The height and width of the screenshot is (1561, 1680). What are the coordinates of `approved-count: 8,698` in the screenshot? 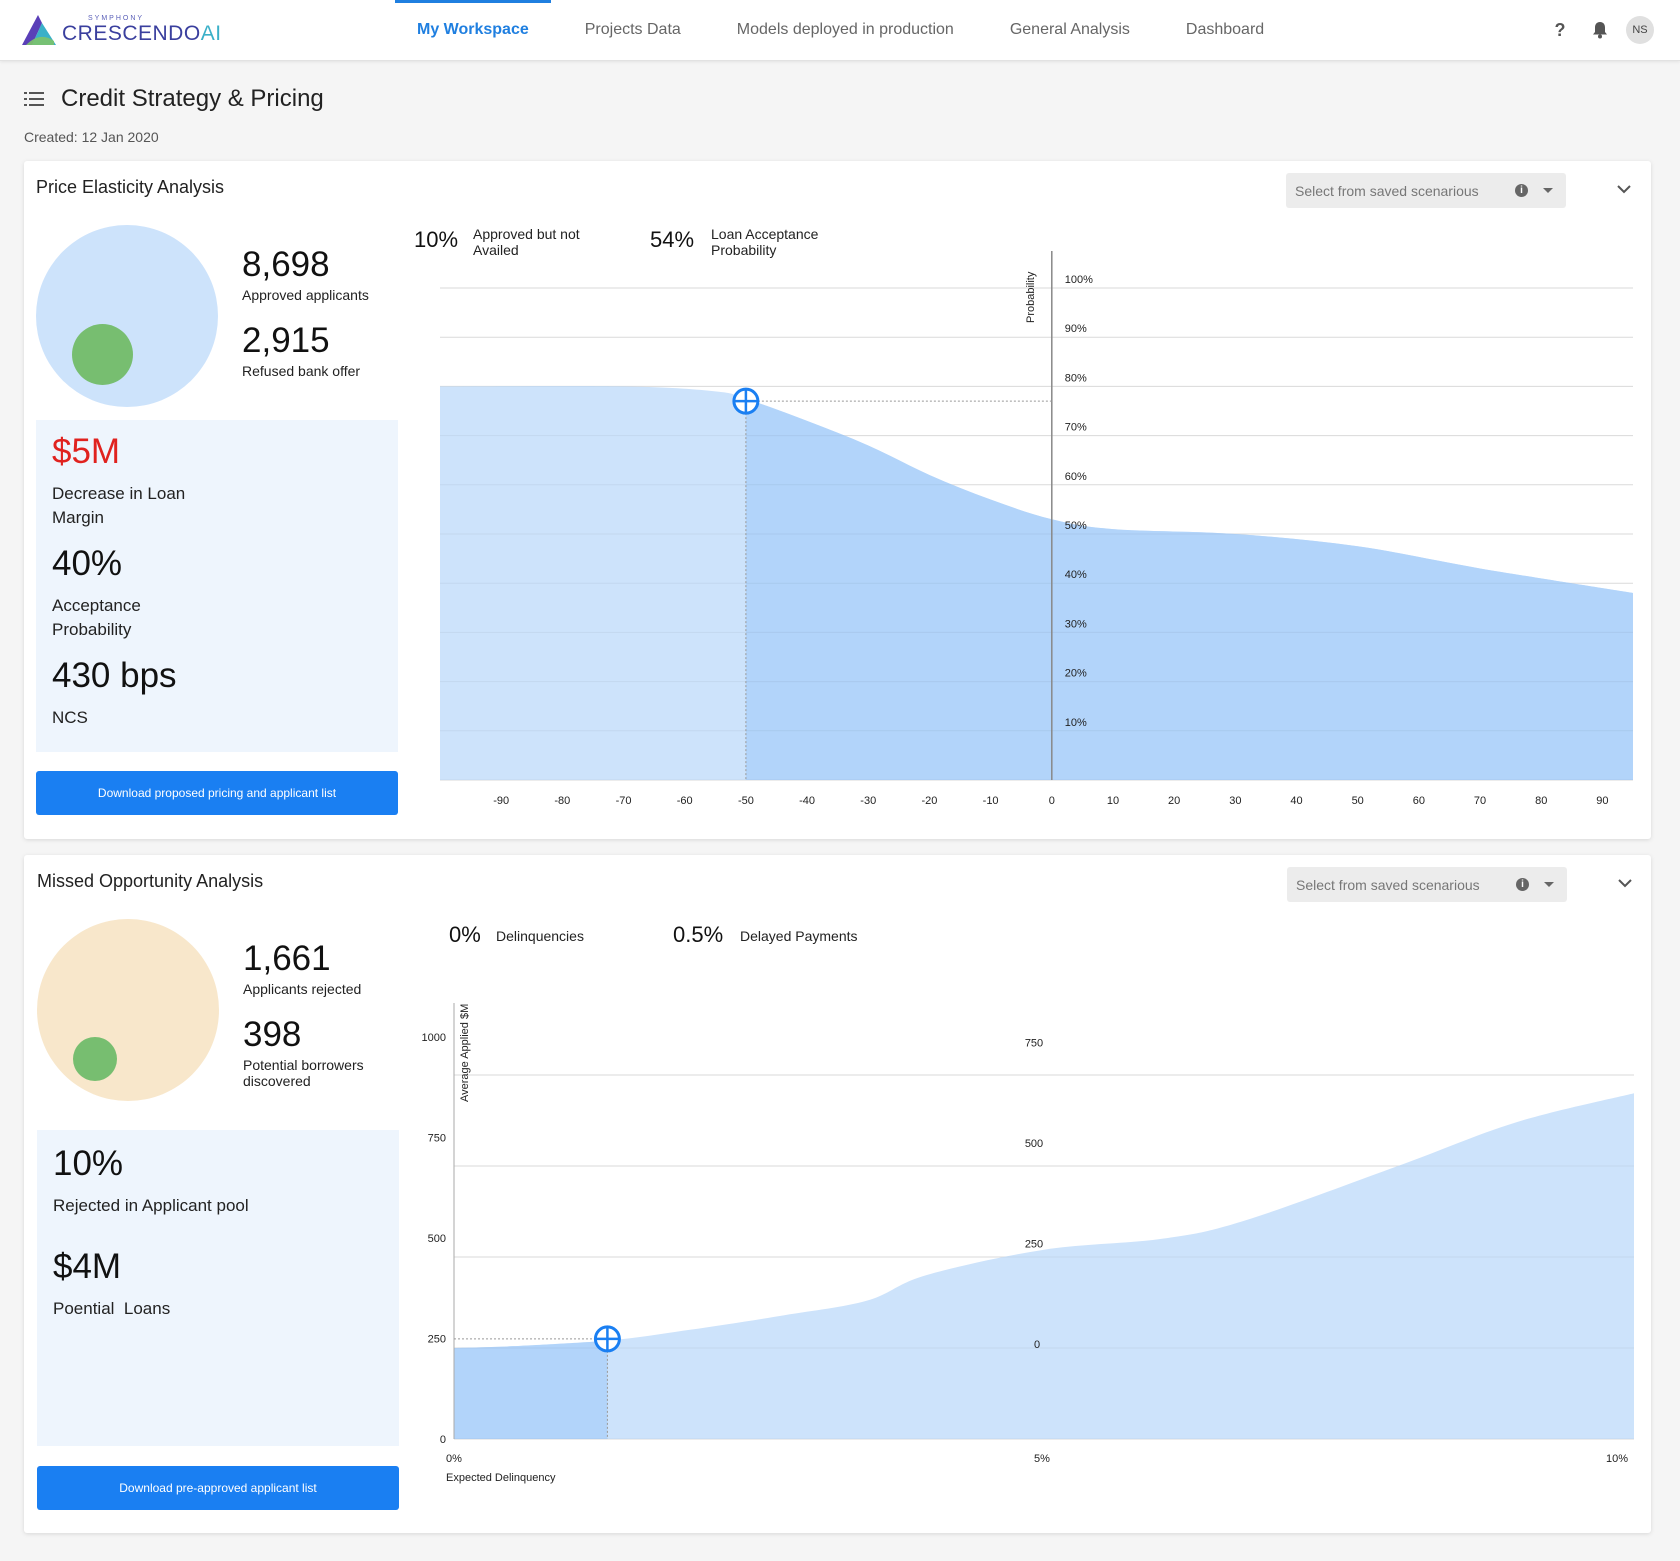 It's located at (286, 264).